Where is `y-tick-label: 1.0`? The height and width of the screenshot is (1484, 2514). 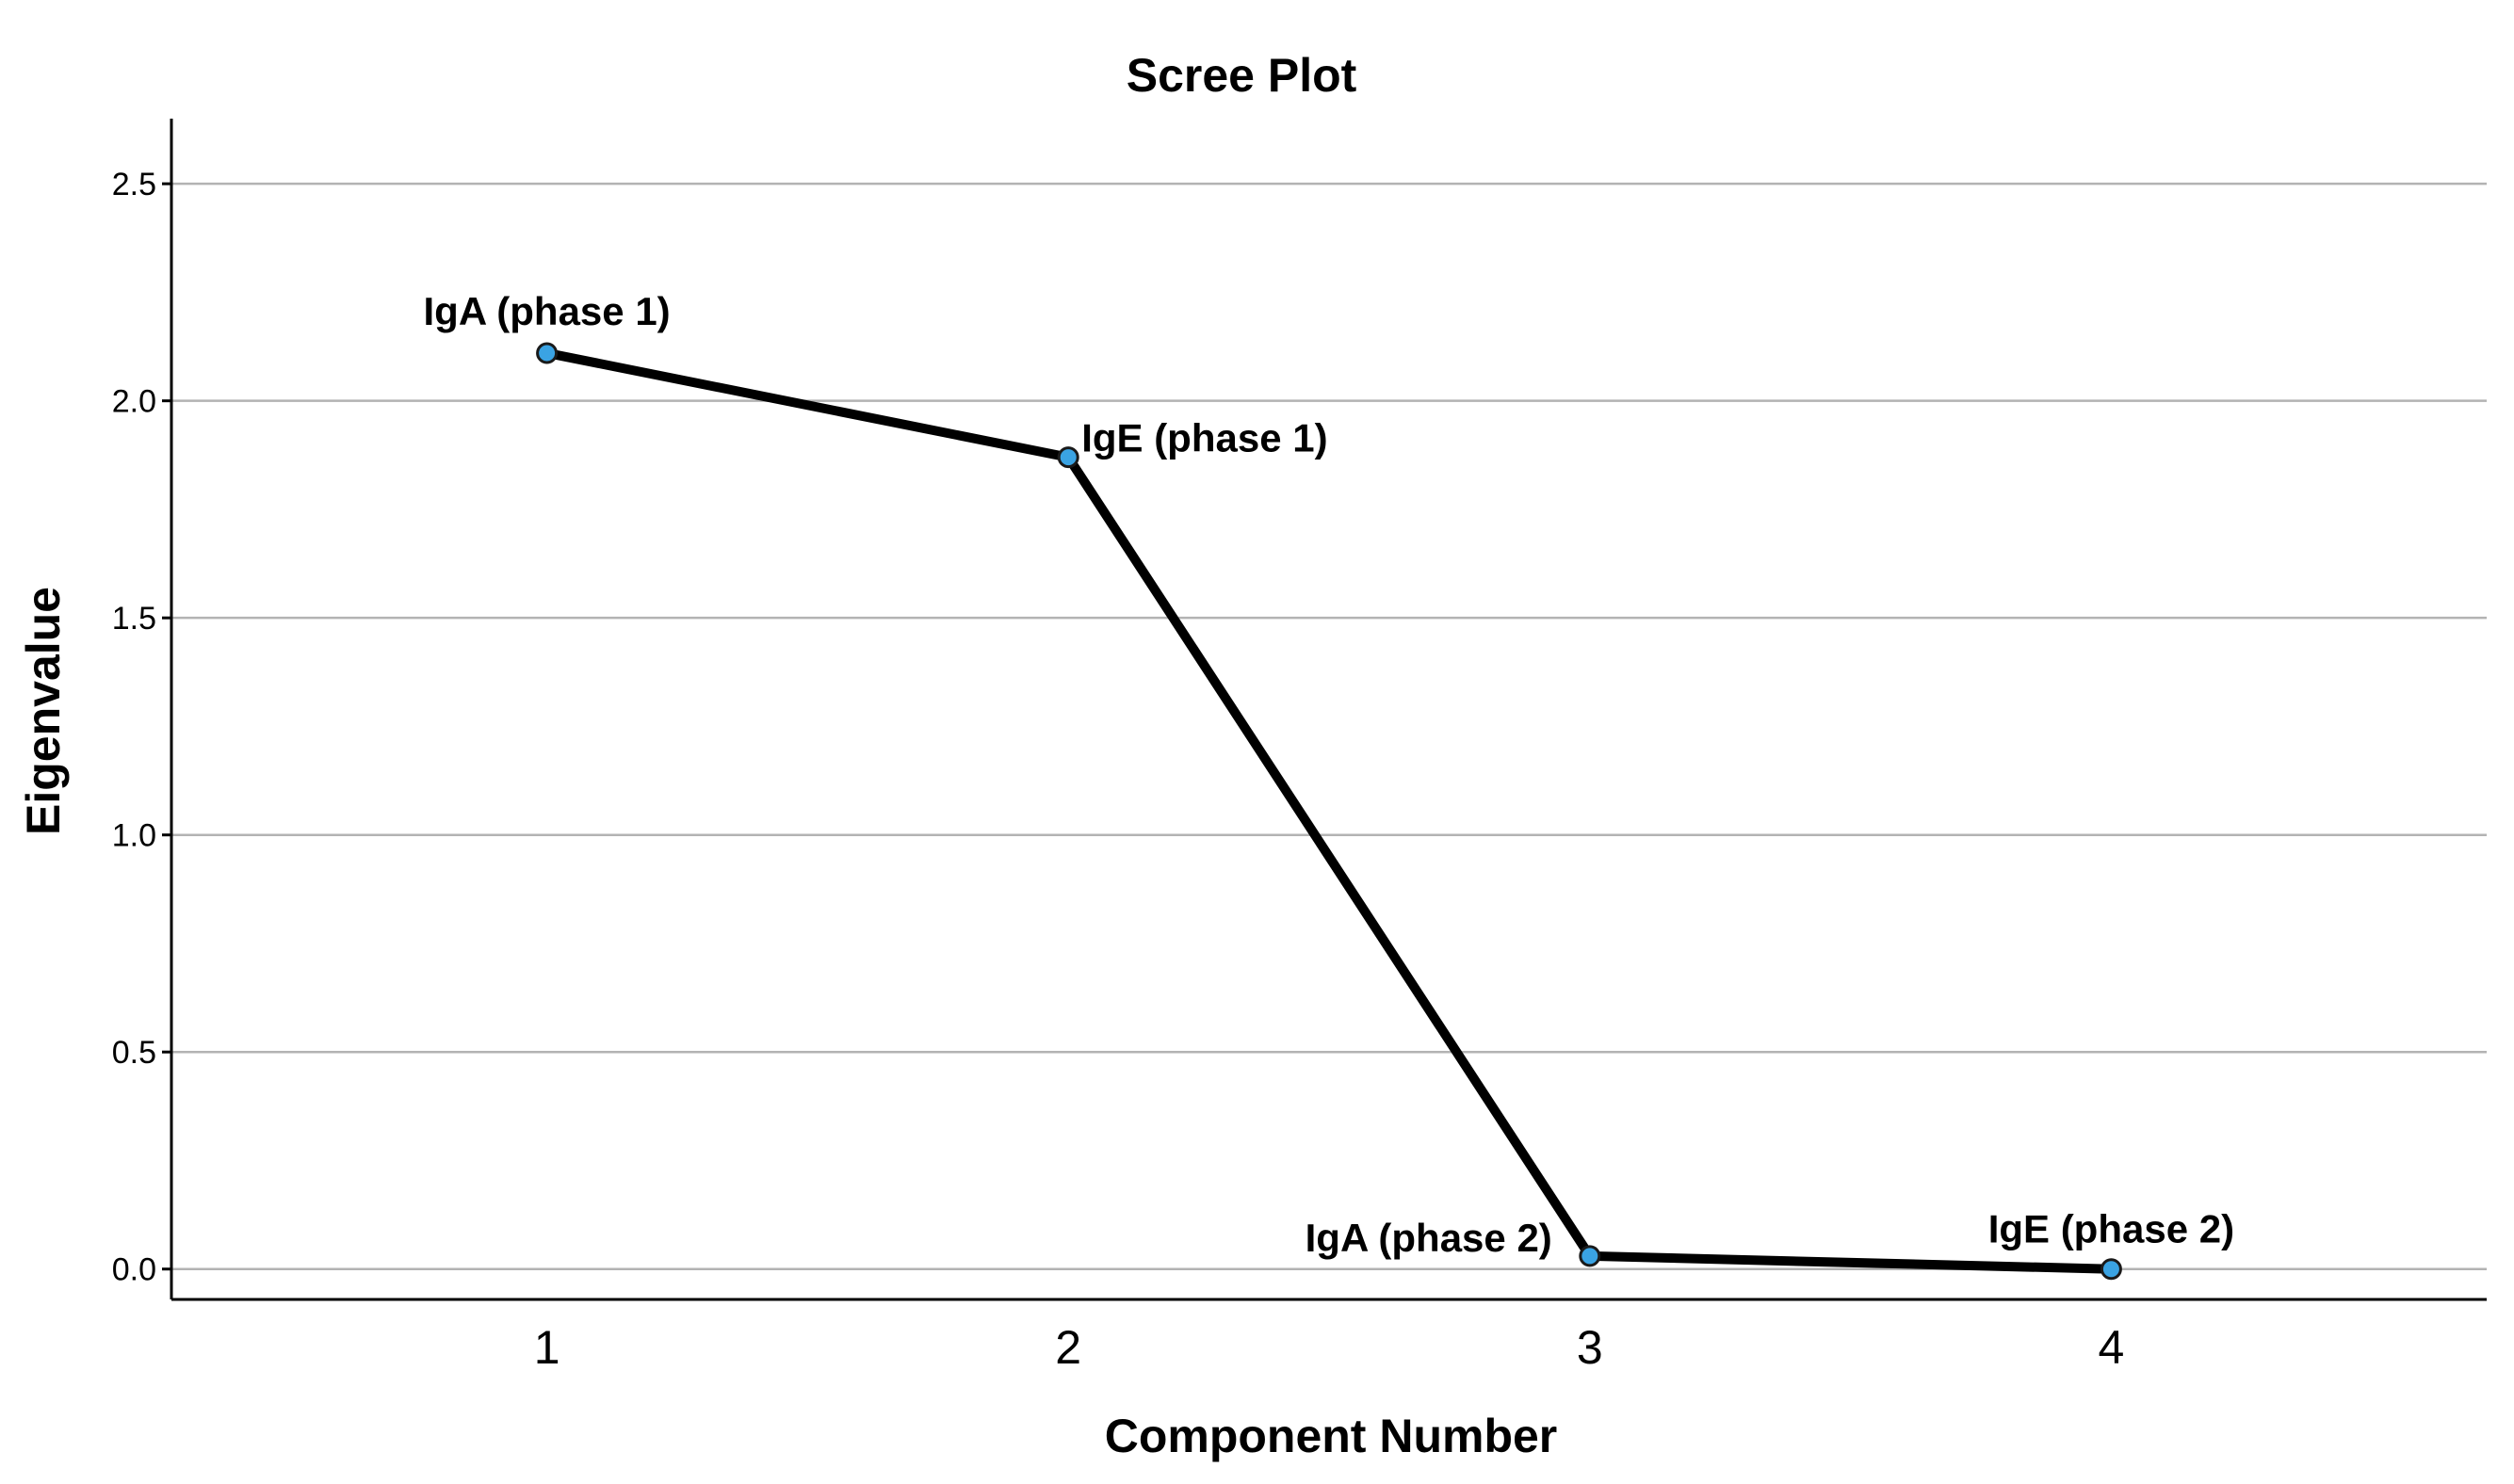
y-tick-label: 1.0 is located at coordinates (134, 836).